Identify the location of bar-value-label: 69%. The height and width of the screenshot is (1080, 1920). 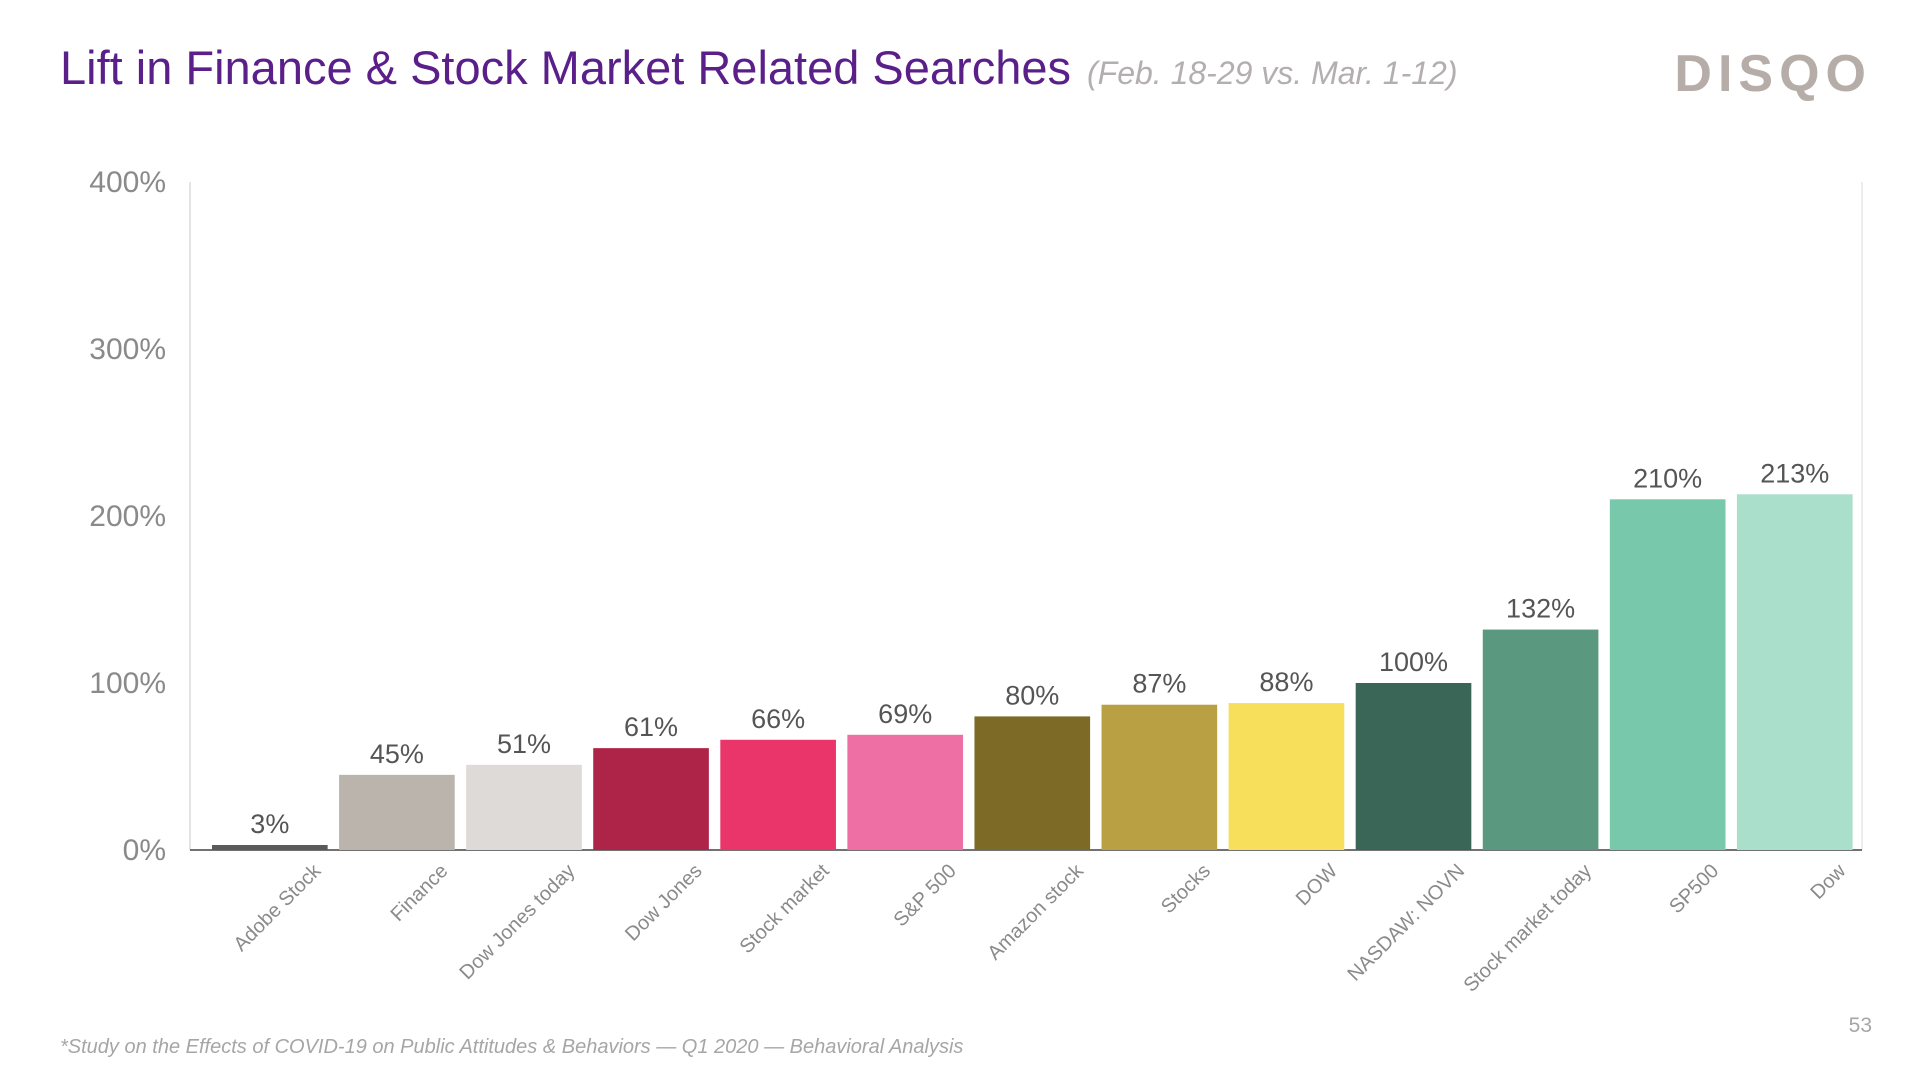
(905, 714).